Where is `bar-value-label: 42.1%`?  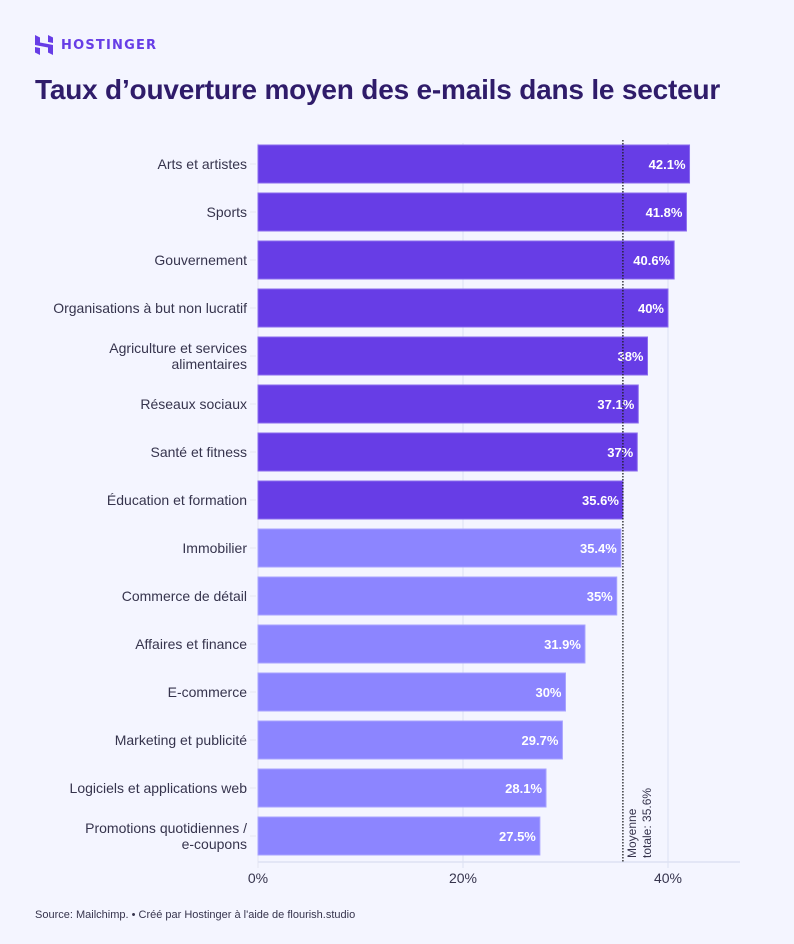
bar-value-label: 42.1% is located at coordinates (667, 164).